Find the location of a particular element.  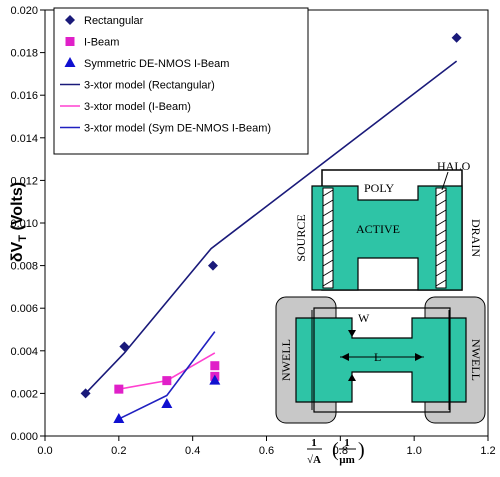

halo-pointer is located at coordinates (445, 181).